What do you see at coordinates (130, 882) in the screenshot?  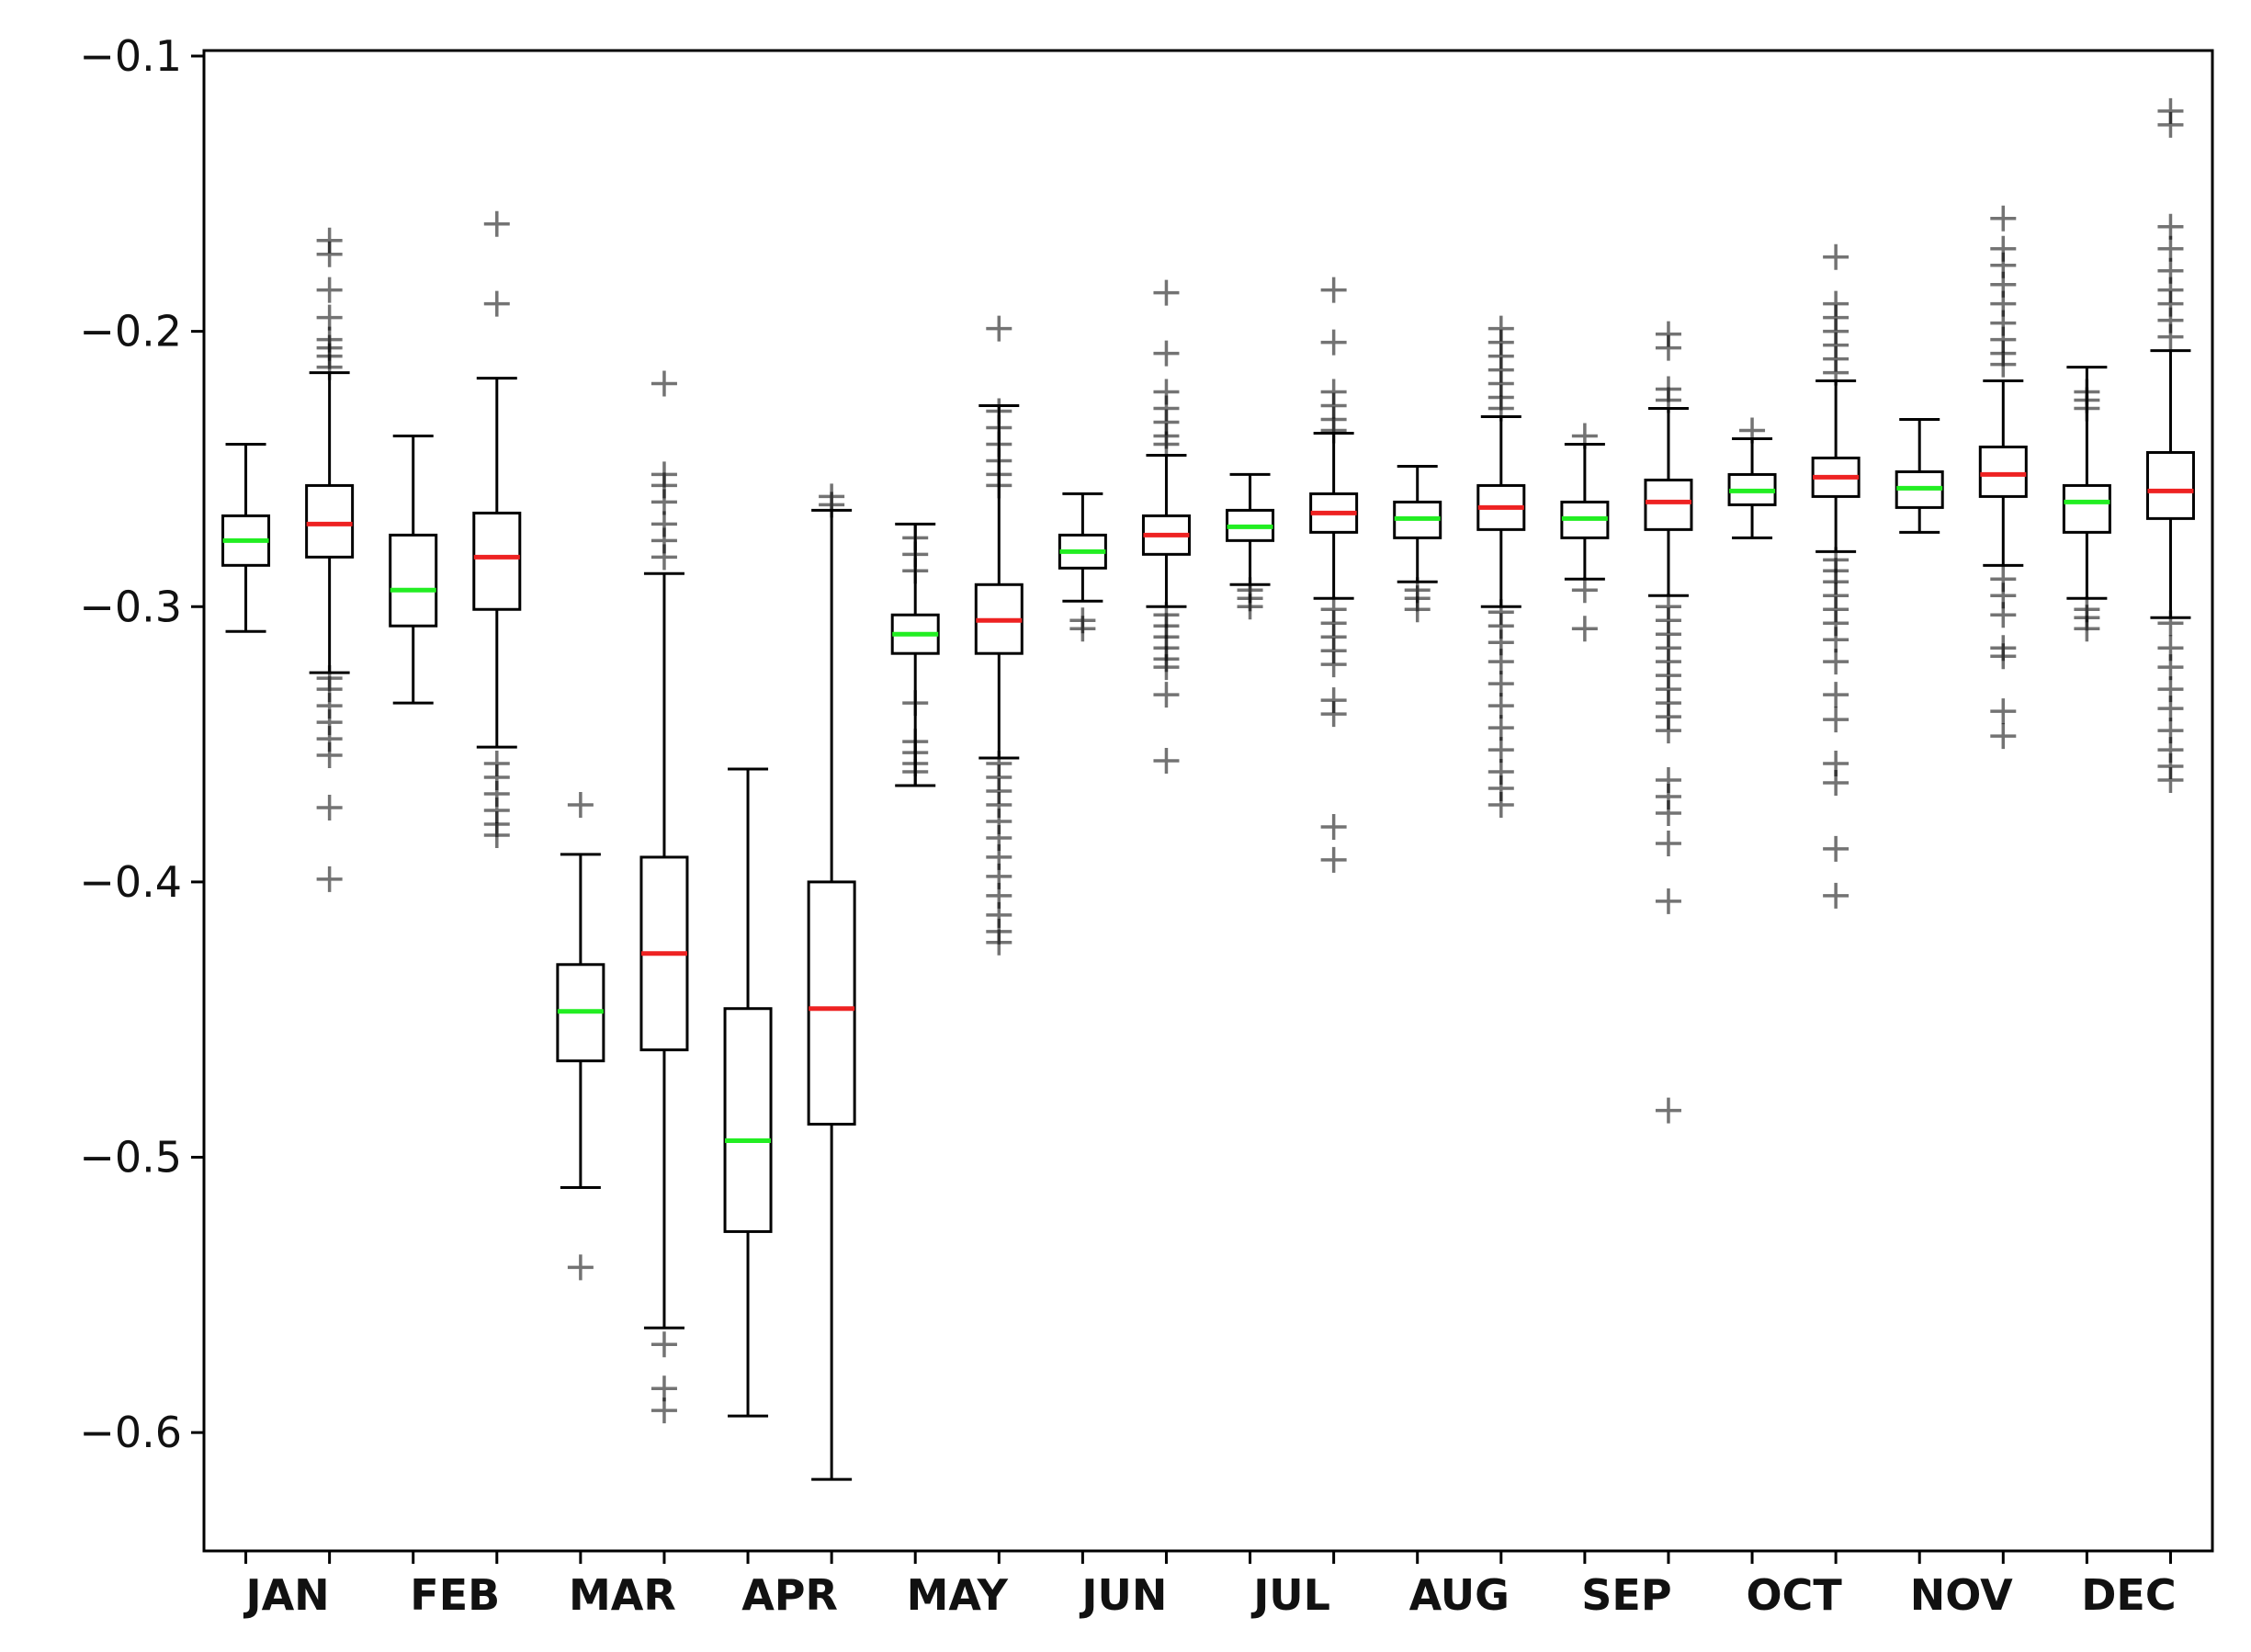 I see `y-tick-label: −0.4` at bounding box center [130, 882].